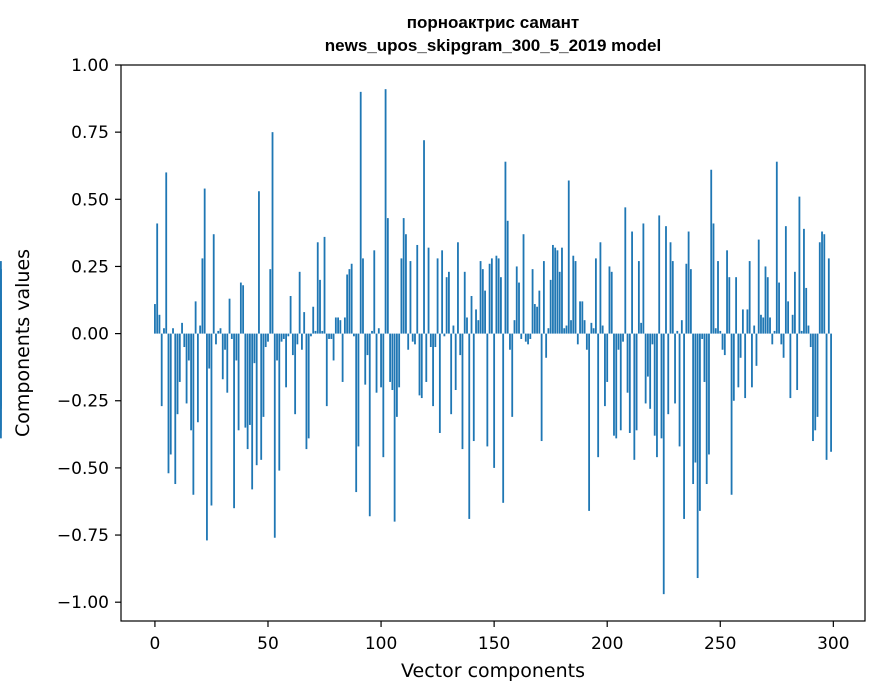 This screenshot has height=696, width=880. I want to click on x-tick-label: 0, so click(155, 644).